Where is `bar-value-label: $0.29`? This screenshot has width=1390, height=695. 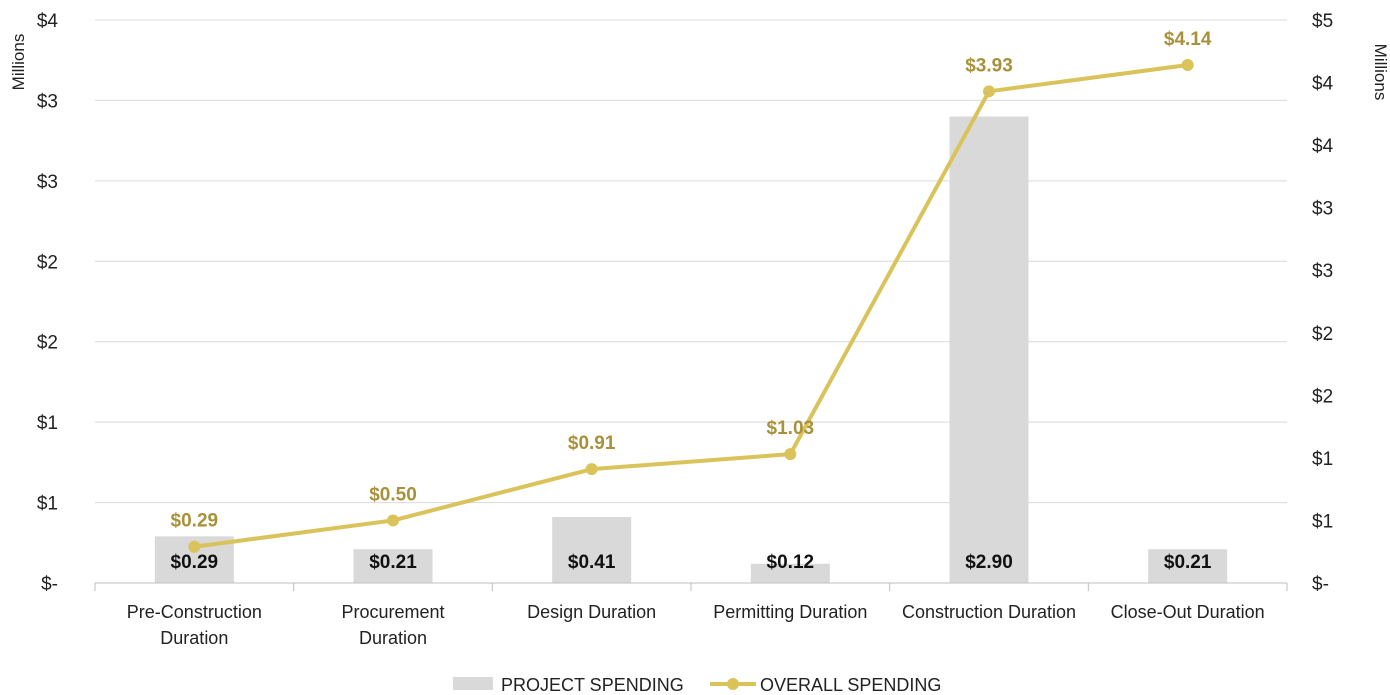
bar-value-label: $0.29 is located at coordinates (195, 562).